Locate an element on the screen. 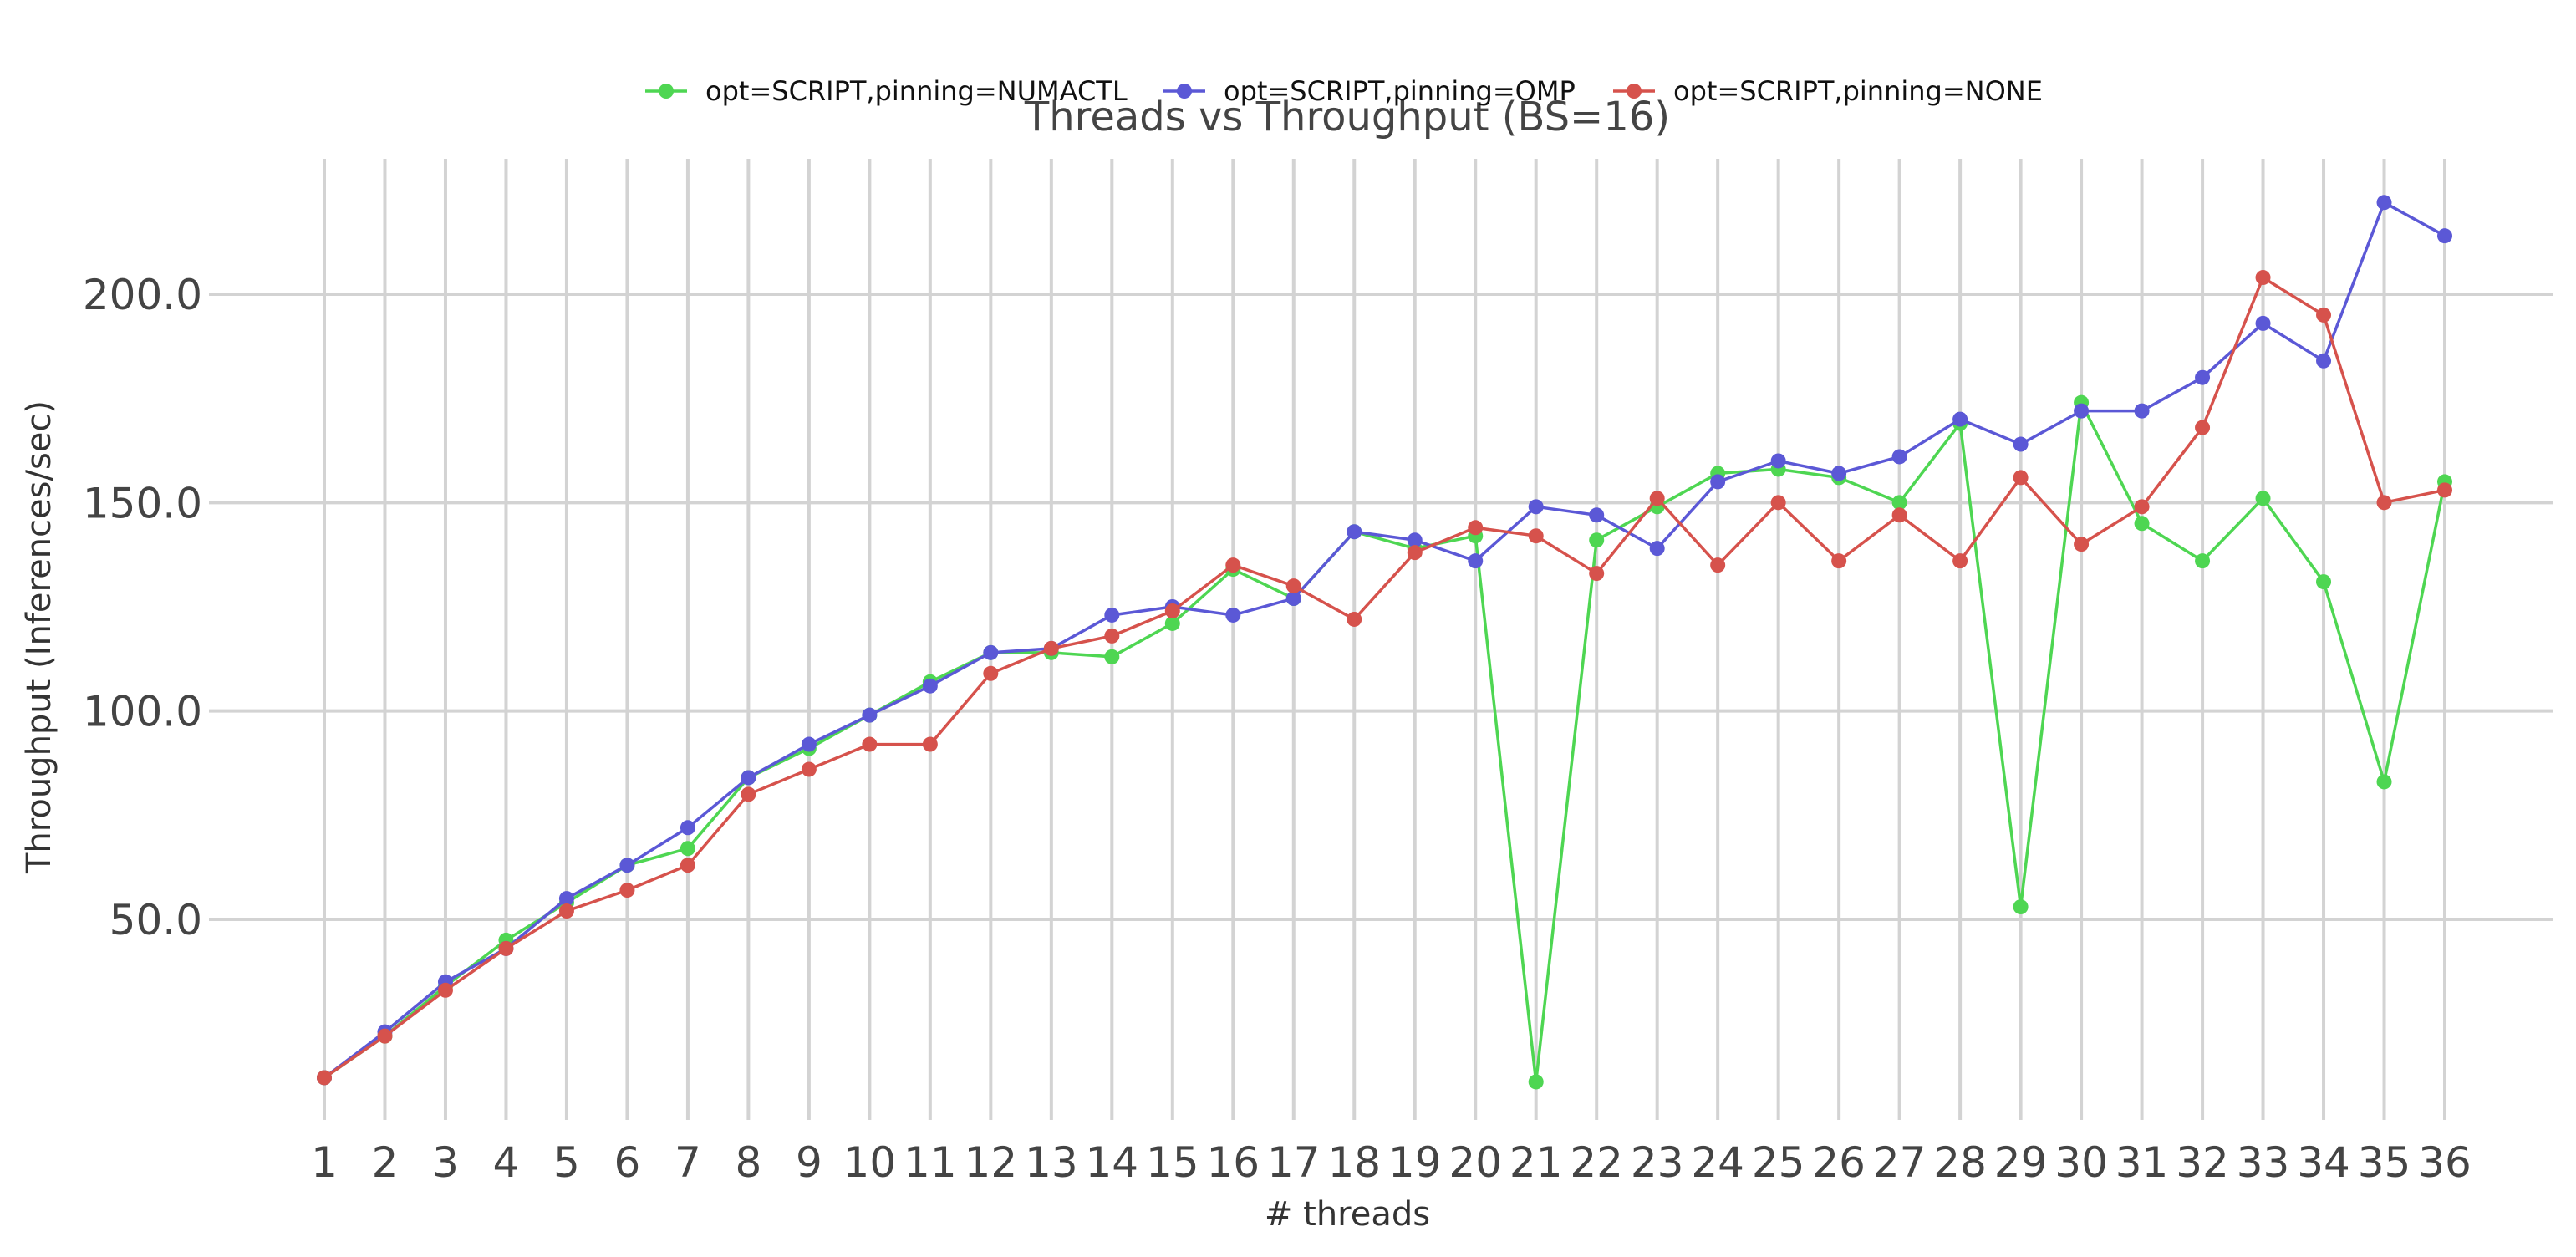 The height and width of the screenshot is (1257, 2576). x-axis-title: # threads is located at coordinates (1347, 1214).